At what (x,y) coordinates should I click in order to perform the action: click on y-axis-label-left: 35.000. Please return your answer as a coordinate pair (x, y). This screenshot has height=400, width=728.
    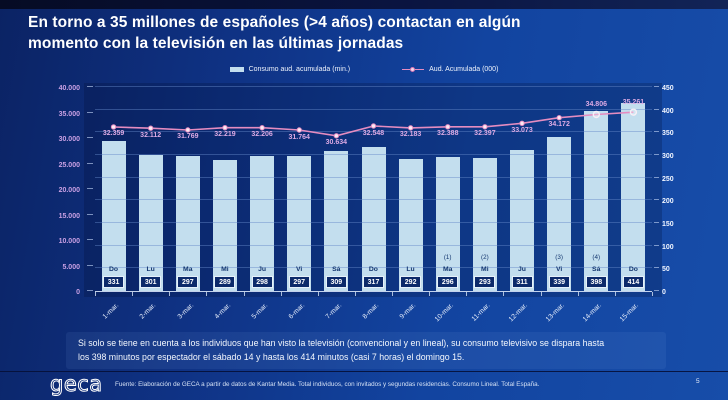
    Looking at the image, I should click on (69, 114).